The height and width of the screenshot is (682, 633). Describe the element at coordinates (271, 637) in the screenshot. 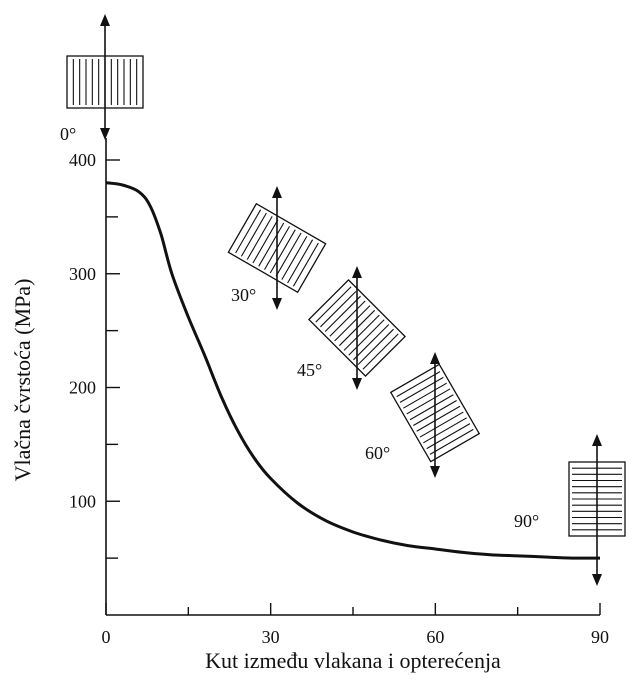

I see `x-tick-label: 30` at that location.